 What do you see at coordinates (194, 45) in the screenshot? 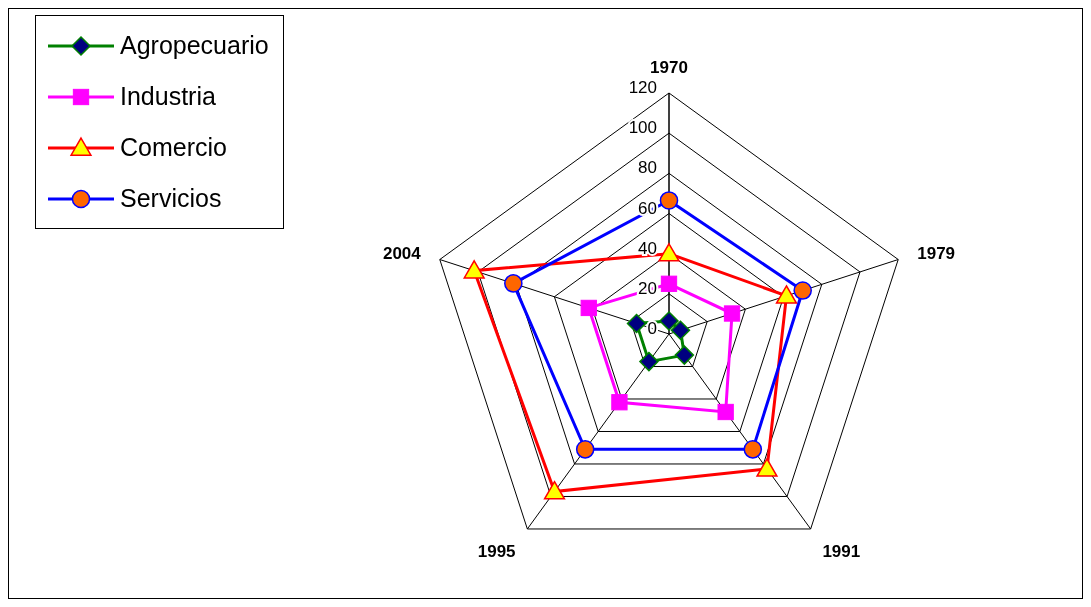
I see `legend-label: Agropecuario` at bounding box center [194, 45].